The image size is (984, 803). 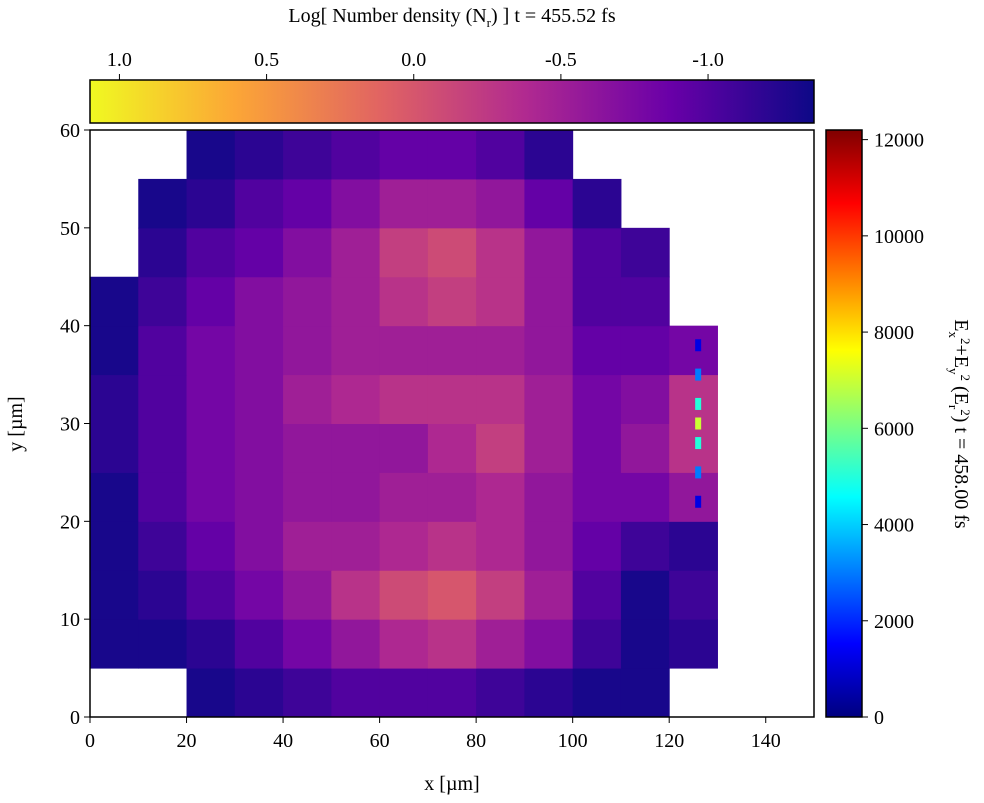 What do you see at coordinates (119, 60) in the screenshot?
I see `colorbar-tick-label: 1.0` at bounding box center [119, 60].